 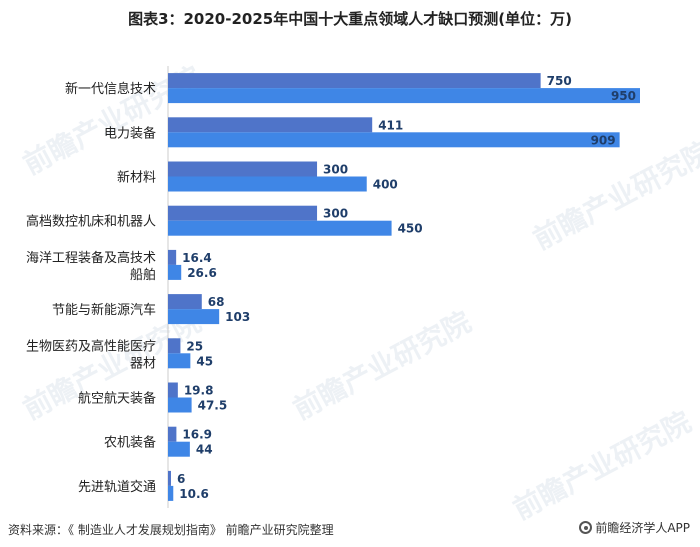 What do you see at coordinates (390, 125) in the screenshot?
I see `data-label: 411` at bounding box center [390, 125].